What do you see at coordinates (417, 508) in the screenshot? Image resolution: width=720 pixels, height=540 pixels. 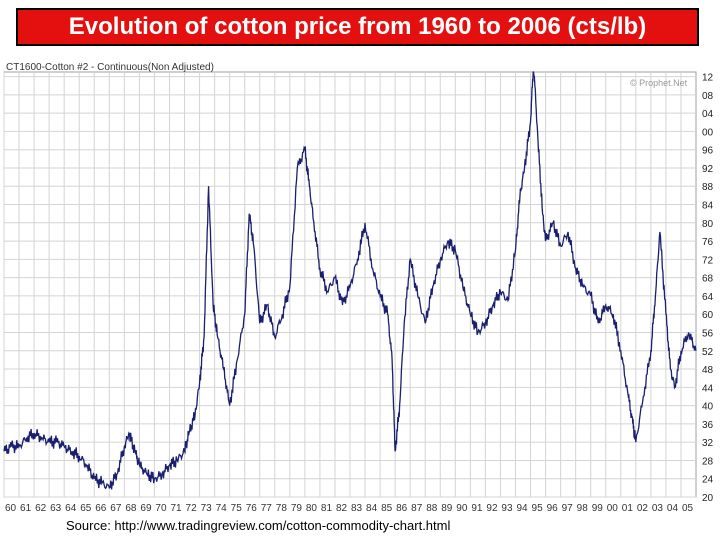 I see `x-tick-label: 87` at bounding box center [417, 508].